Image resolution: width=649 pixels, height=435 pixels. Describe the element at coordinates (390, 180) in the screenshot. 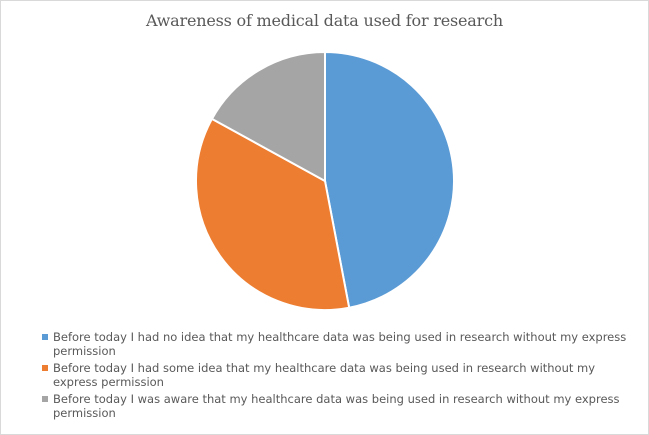

I see `pie-slice-no-idea` at that location.